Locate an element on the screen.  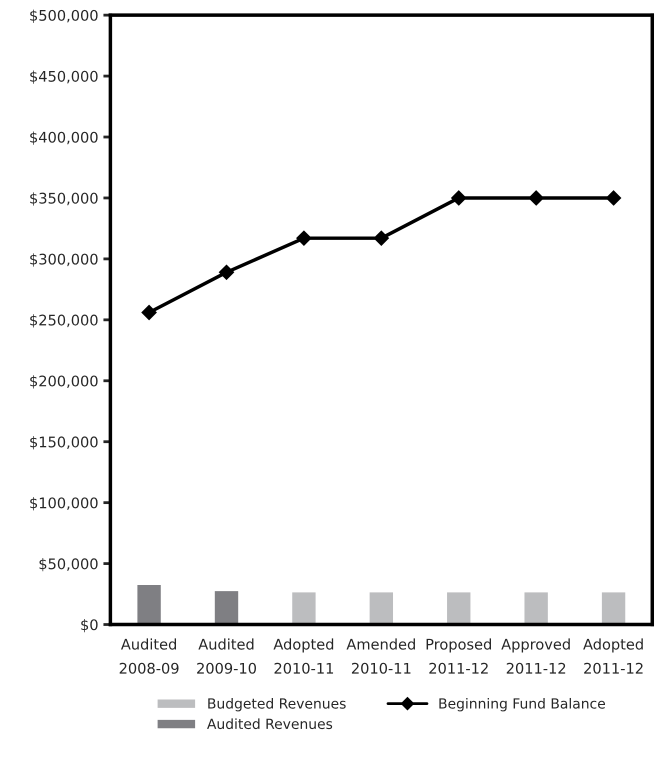
legend-label: Beginning Fund Balance is located at coordinates (522, 705).